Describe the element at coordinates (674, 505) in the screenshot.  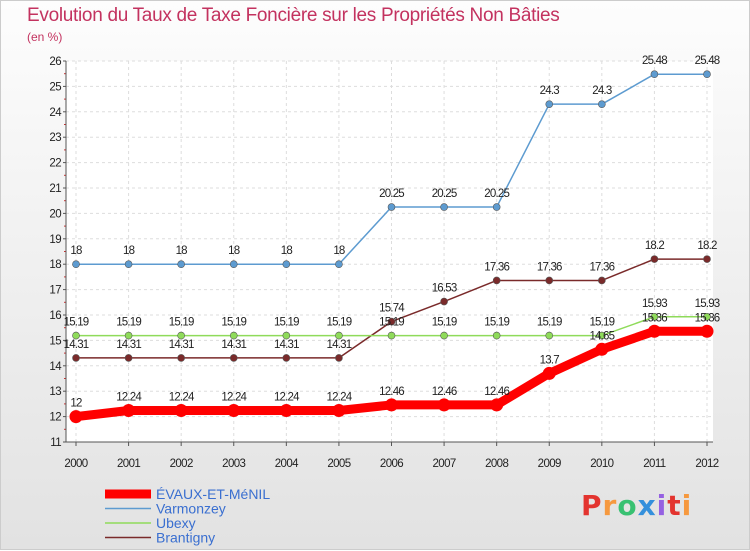
I see `logo-letter: t` at that location.